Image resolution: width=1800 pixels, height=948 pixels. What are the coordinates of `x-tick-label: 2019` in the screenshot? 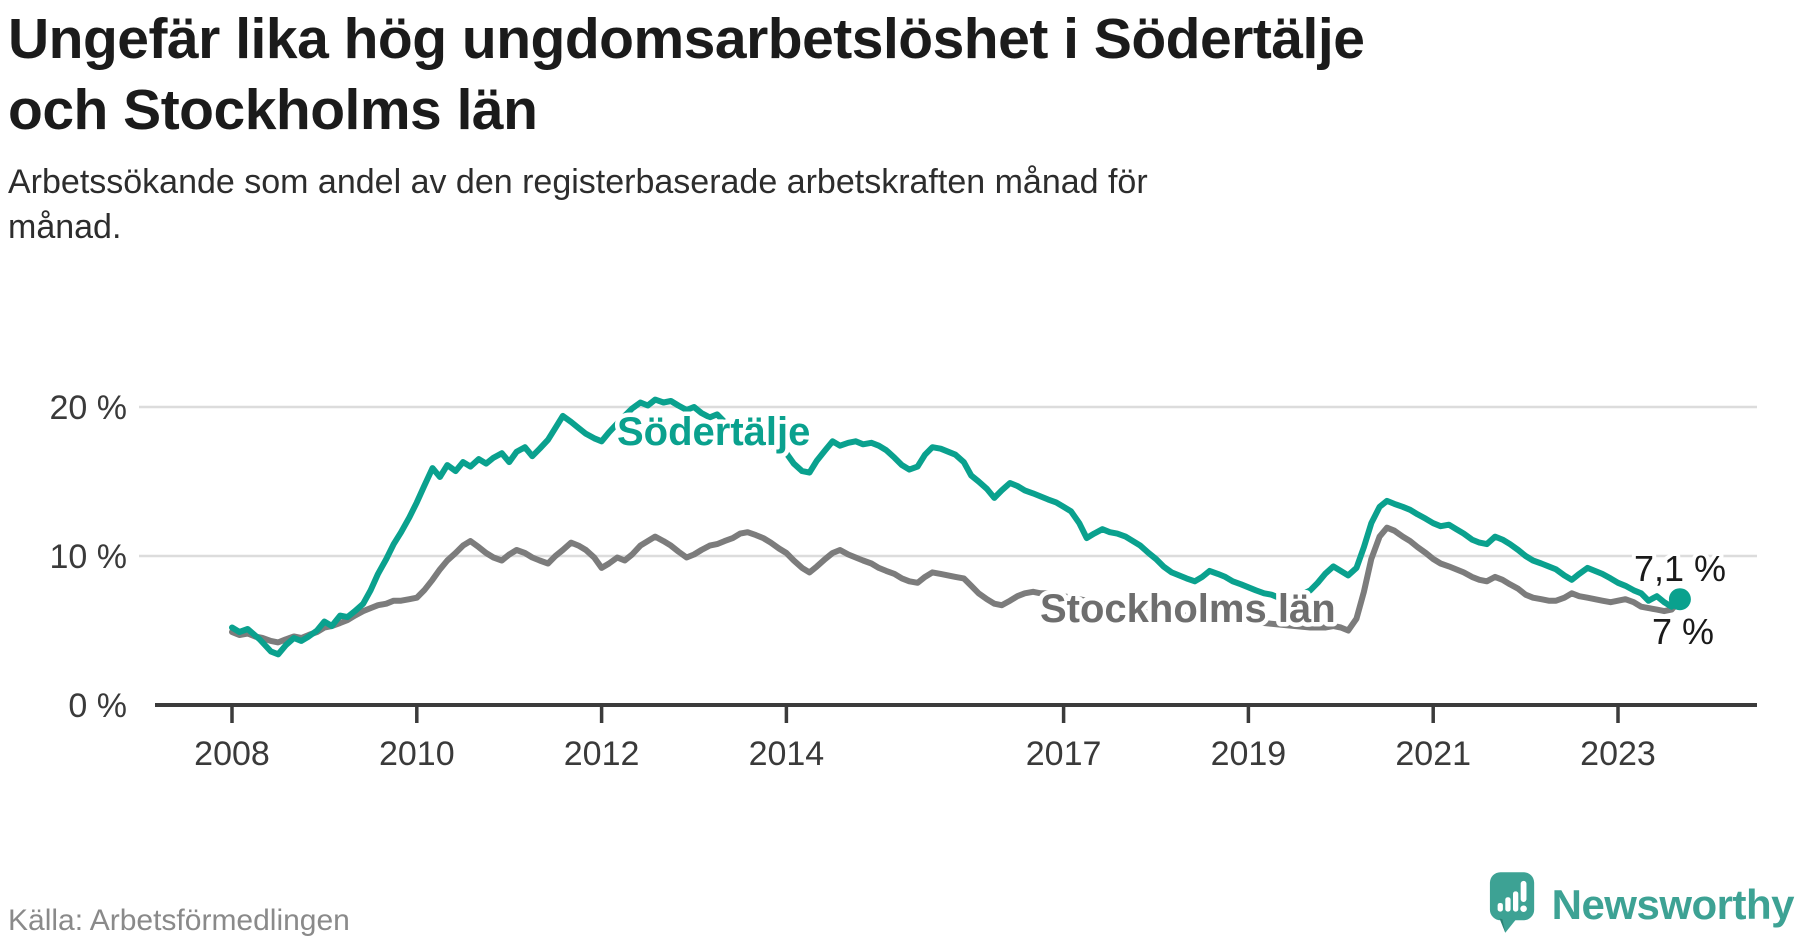 It's located at (1249, 754).